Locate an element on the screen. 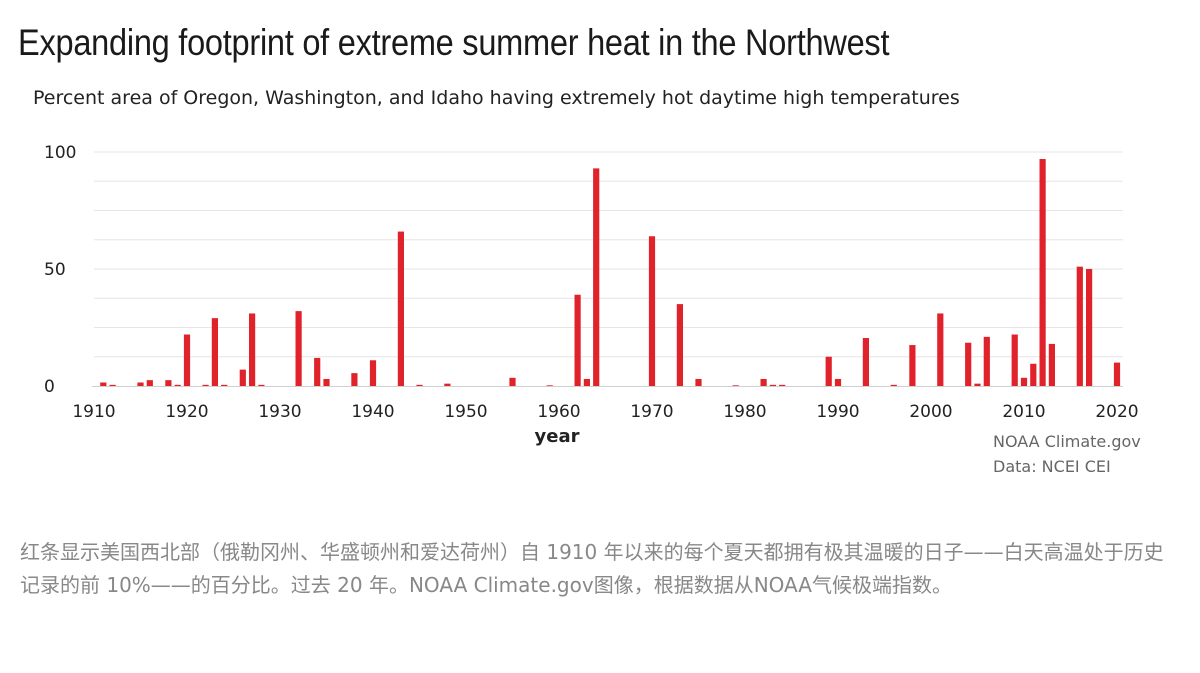 The width and height of the screenshot is (1200, 673). bar-1955 is located at coordinates (512, 381).